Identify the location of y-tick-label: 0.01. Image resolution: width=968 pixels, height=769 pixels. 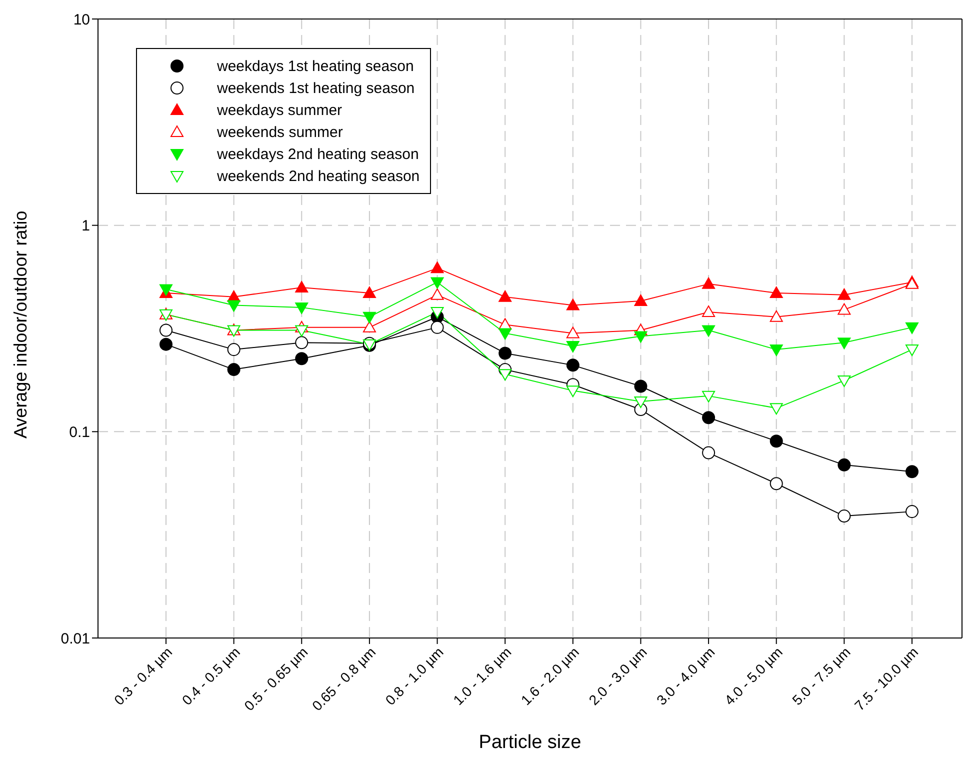
(75, 639).